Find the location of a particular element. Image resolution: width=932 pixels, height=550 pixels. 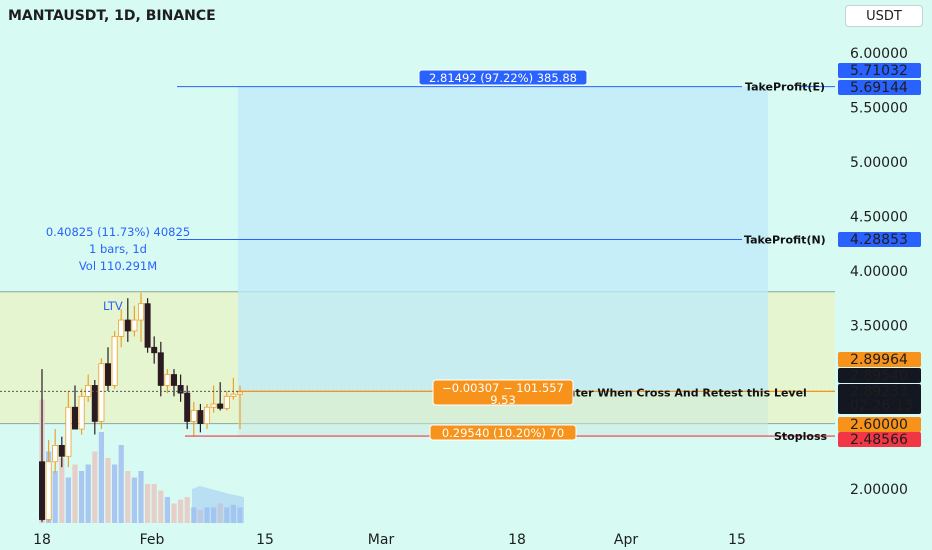

volume-ma-area is located at coordinates (218, 504).